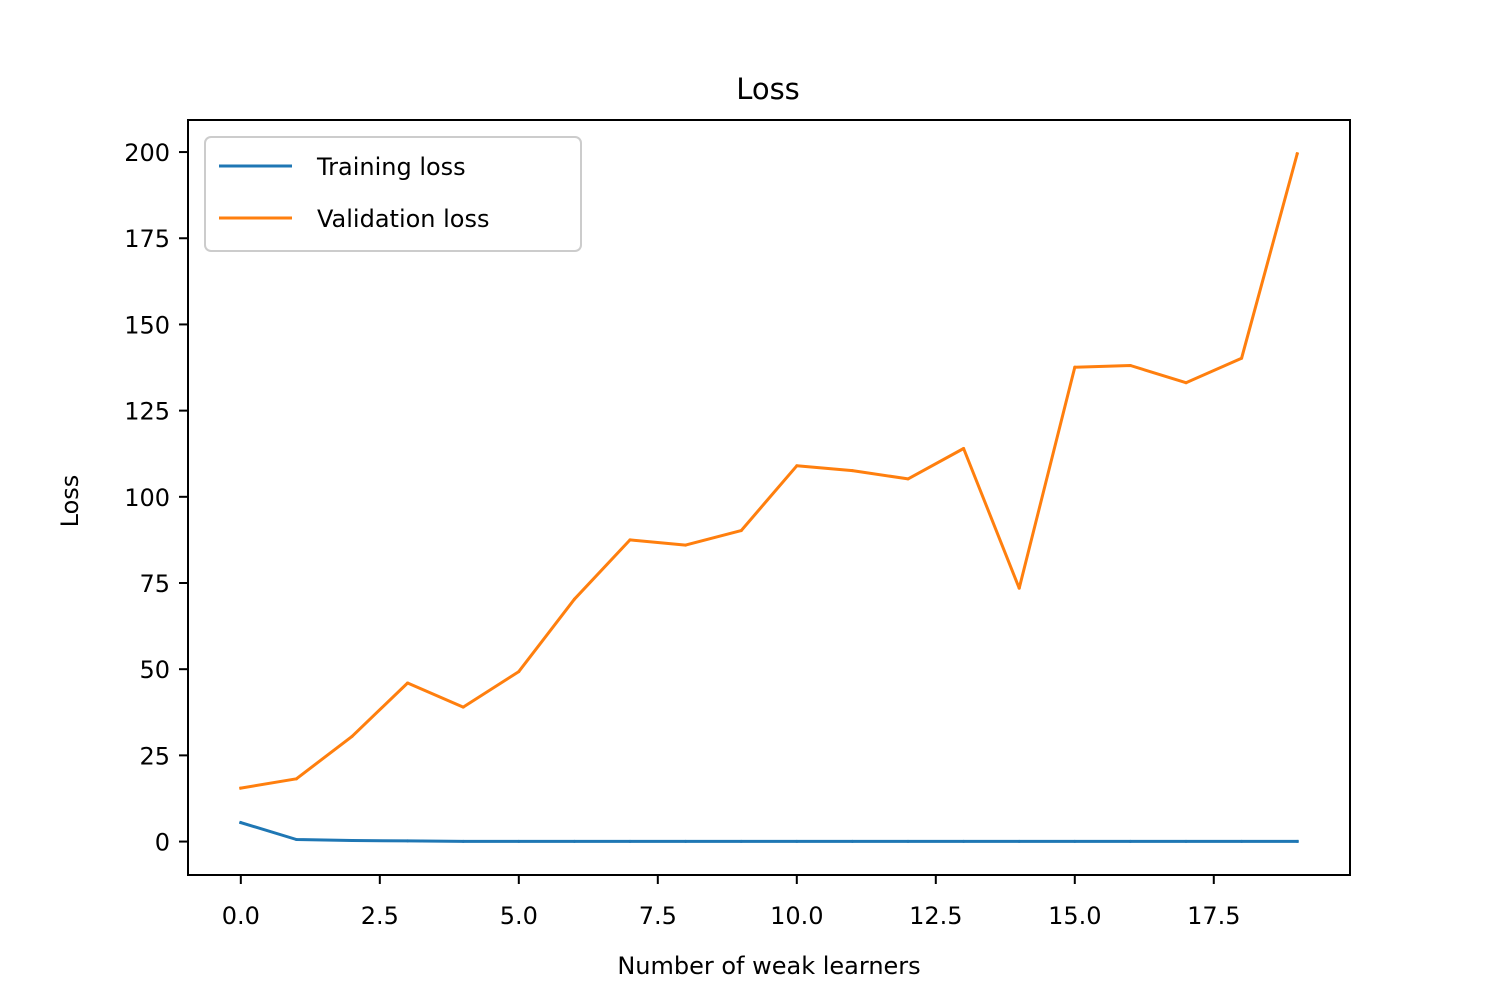 The width and height of the screenshot is (1500, 1000). I want to click on x-tick-label: 7.5, so click(658, 916).